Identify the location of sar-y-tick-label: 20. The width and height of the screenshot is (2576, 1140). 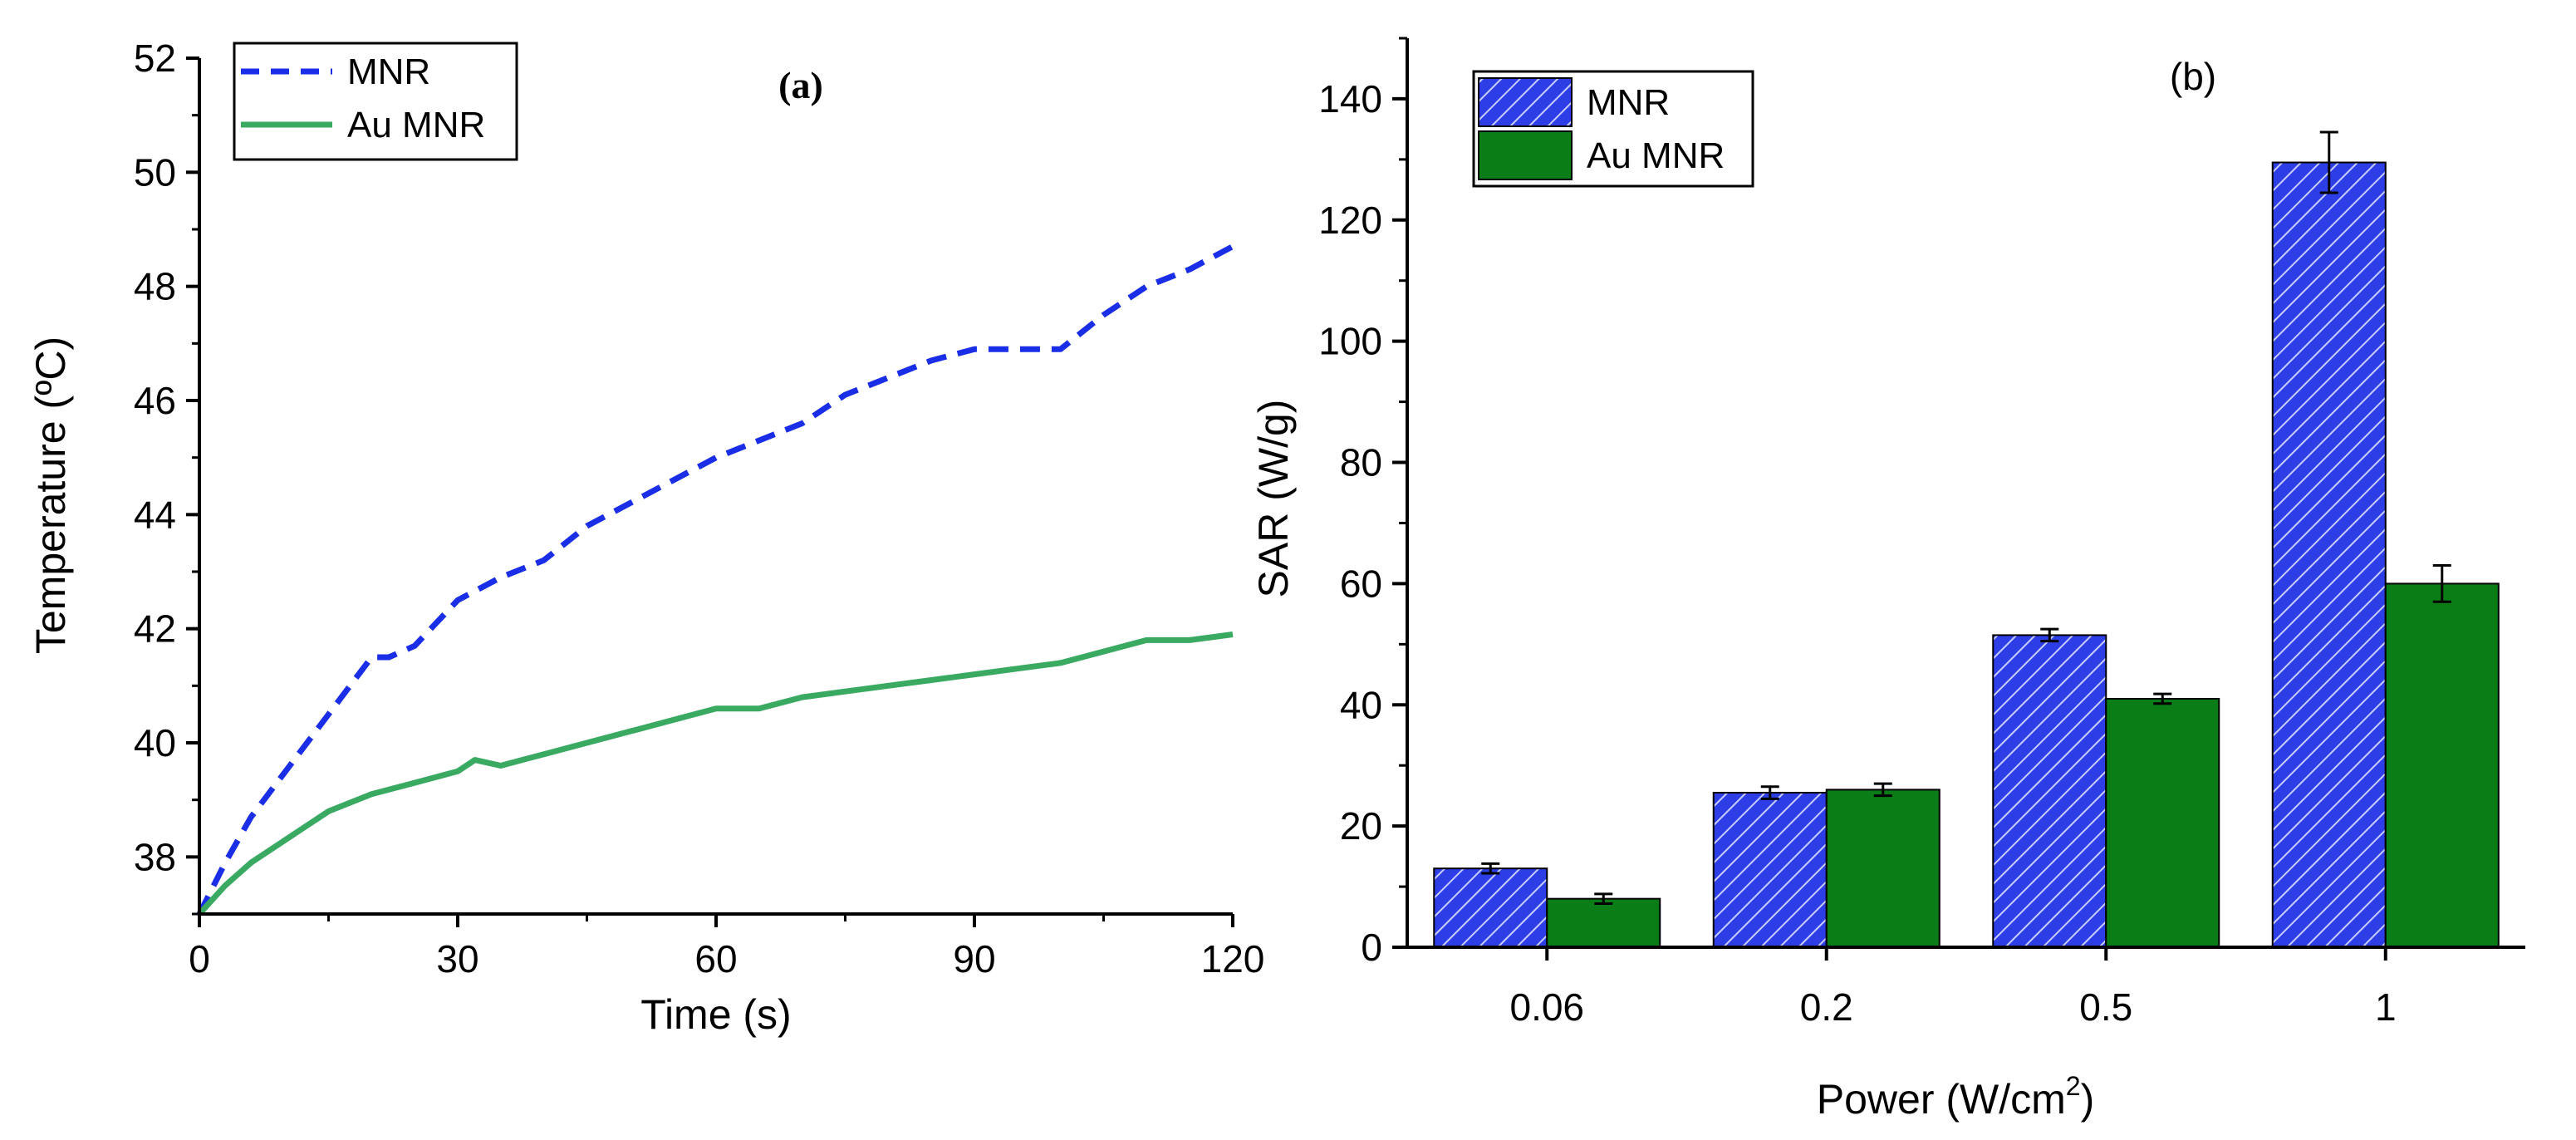
(1361, 826).